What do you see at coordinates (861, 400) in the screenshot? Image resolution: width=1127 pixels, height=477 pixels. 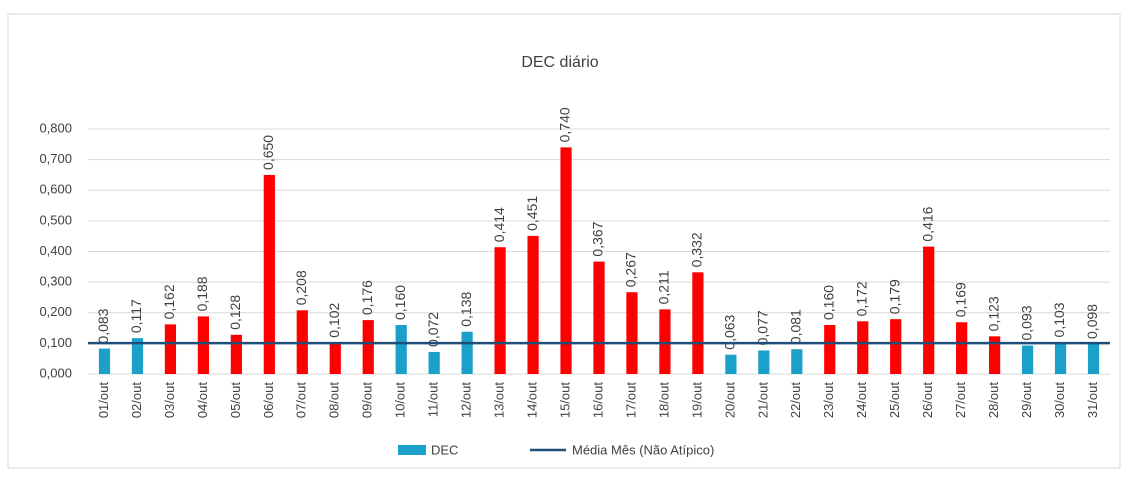 I see `x-tick-label: 24/out` at bounding box center [861, 400].